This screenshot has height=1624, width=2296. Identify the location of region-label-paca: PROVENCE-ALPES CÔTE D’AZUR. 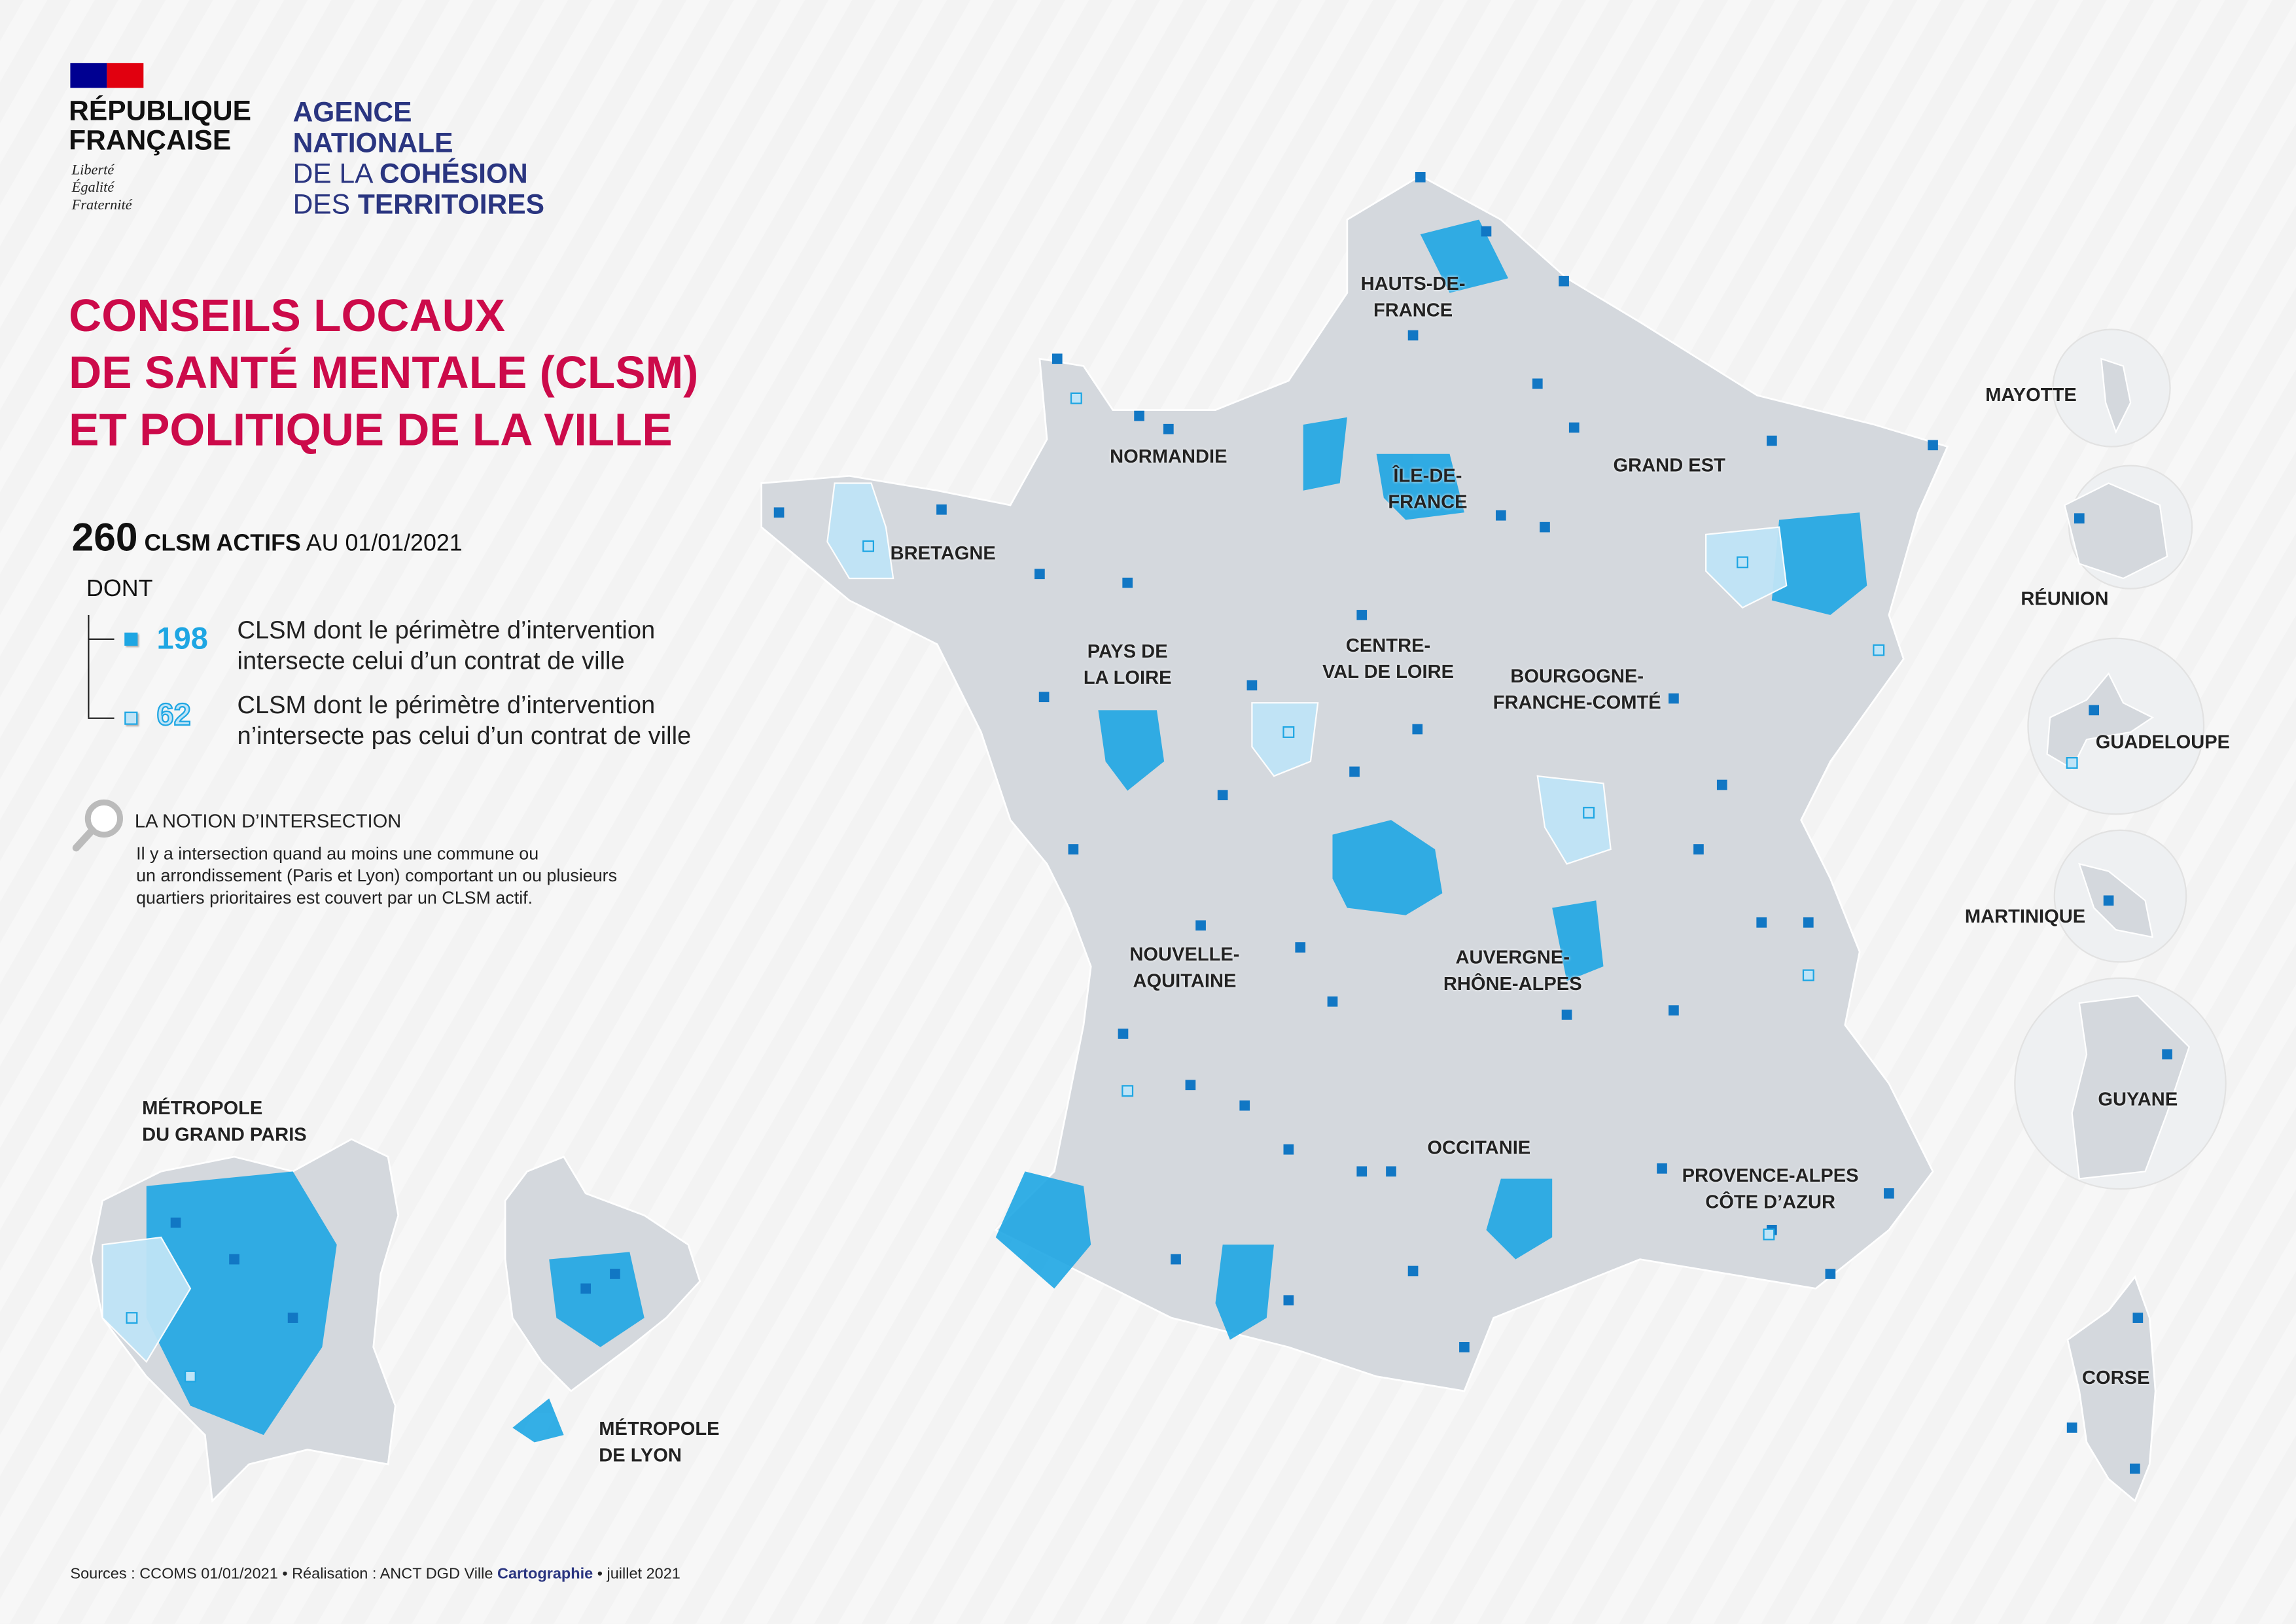
(1770, 1189).